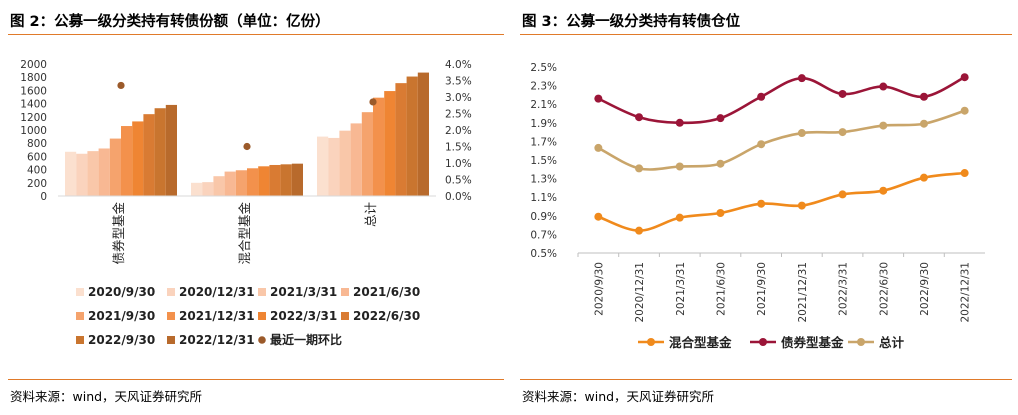 This screenshot has width=1018, height=415. I want to click on x-tick-label: 2020/9/30, so click(599, 289).